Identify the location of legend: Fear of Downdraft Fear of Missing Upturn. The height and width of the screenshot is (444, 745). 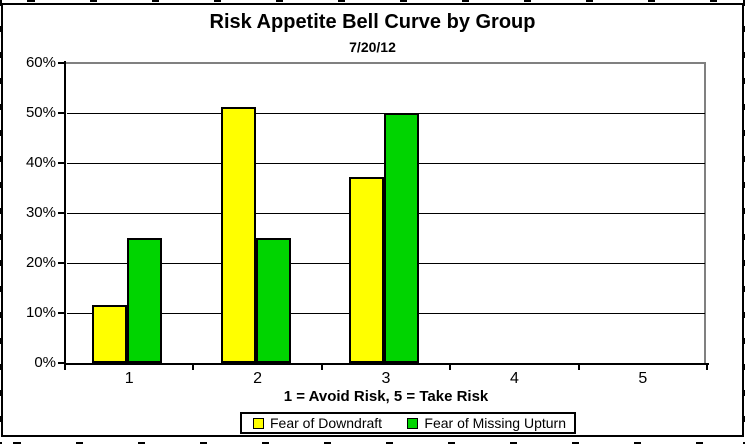
(408, 423).